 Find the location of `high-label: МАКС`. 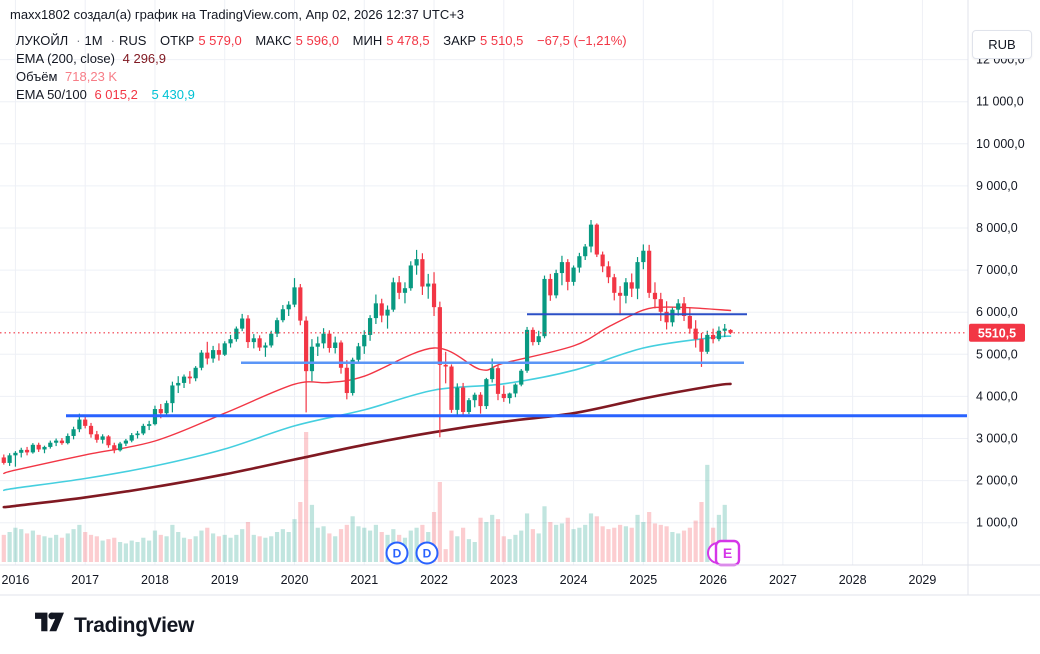

high-label: МАКС is located at coordinates (273, 40).